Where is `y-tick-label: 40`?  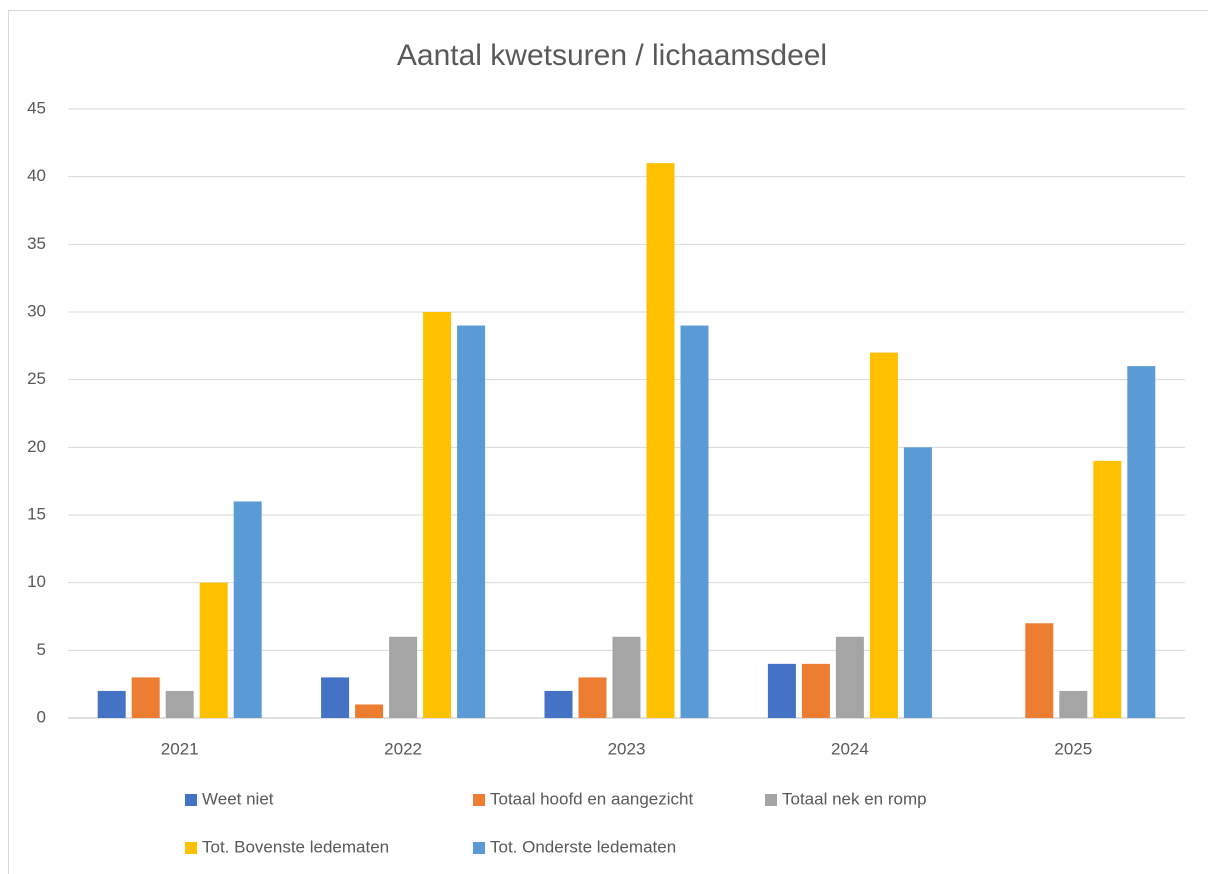 y-tick-label: 40 is located at coordinates (36, 175).